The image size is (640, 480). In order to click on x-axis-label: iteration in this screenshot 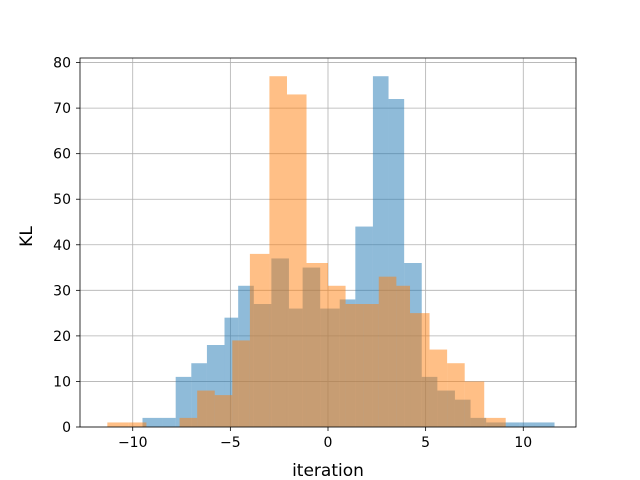, I will do `click(328, 470)`.